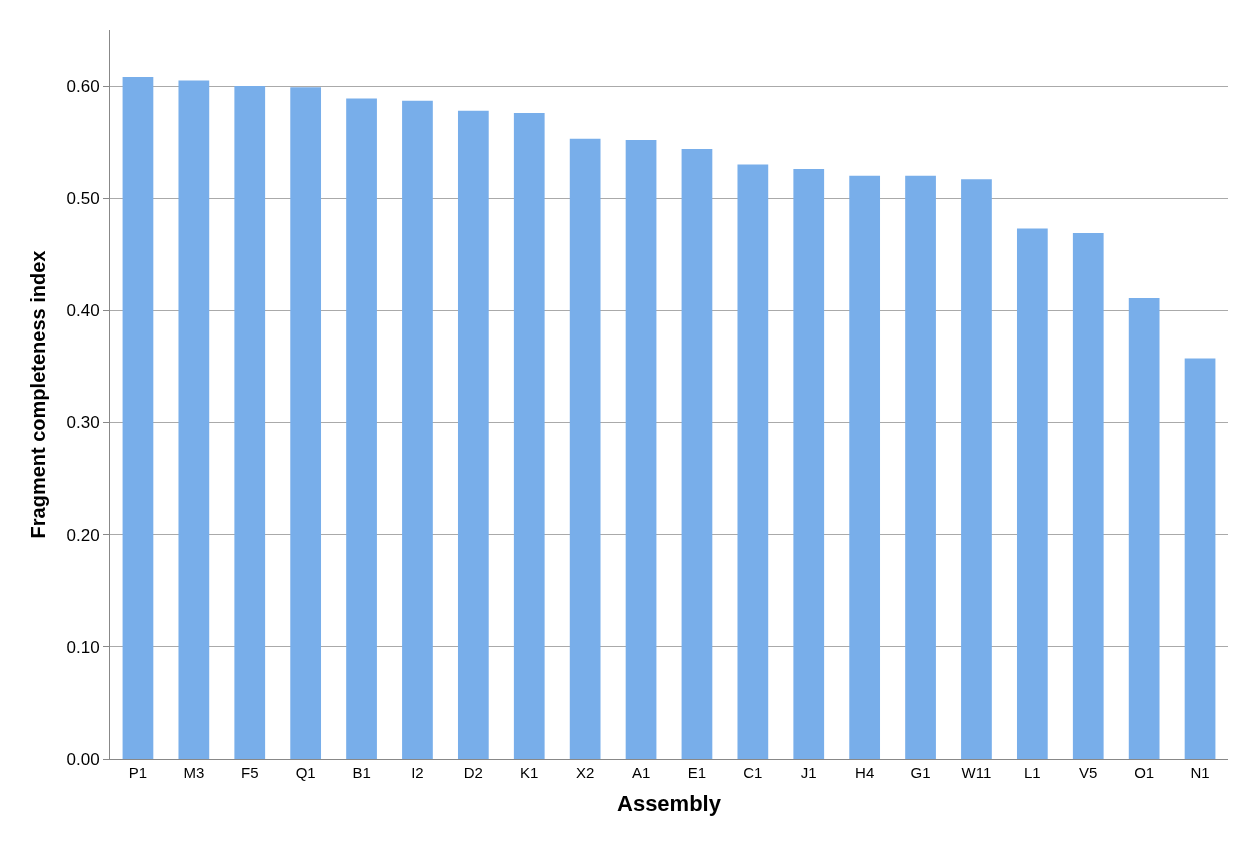 Image resolution: width=1248 pixels, height=849 pixels. I want to click on x-tick-label: F5, so click(249, 772).